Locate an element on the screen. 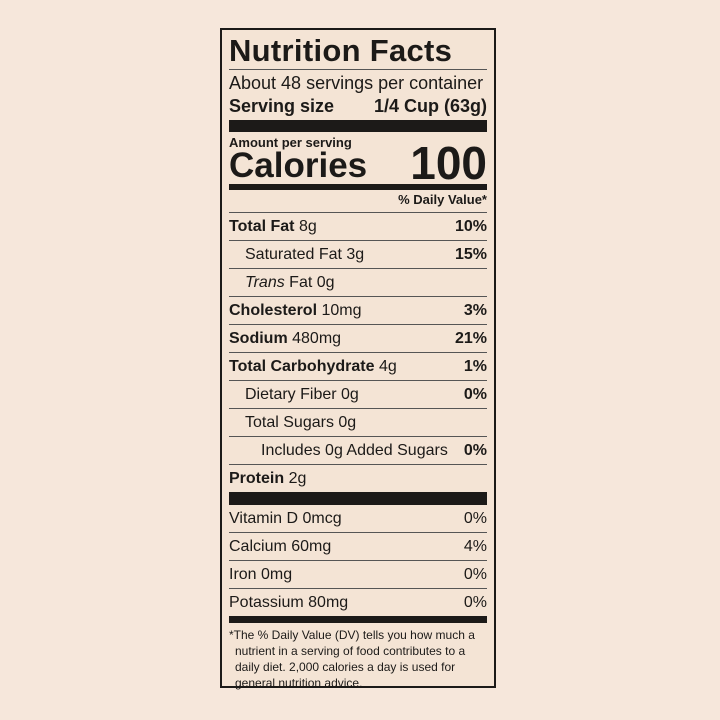  vitamin-label: Potassium 80mg is located at coordinates (288, 603).